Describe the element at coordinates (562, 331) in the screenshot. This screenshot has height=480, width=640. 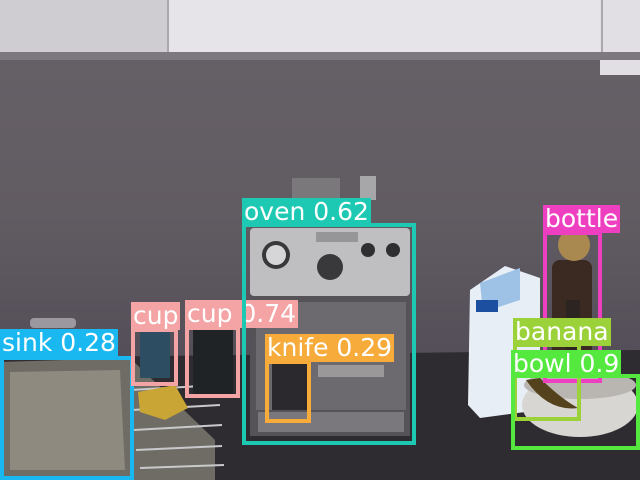
I see `banana-label: banana` at that location.